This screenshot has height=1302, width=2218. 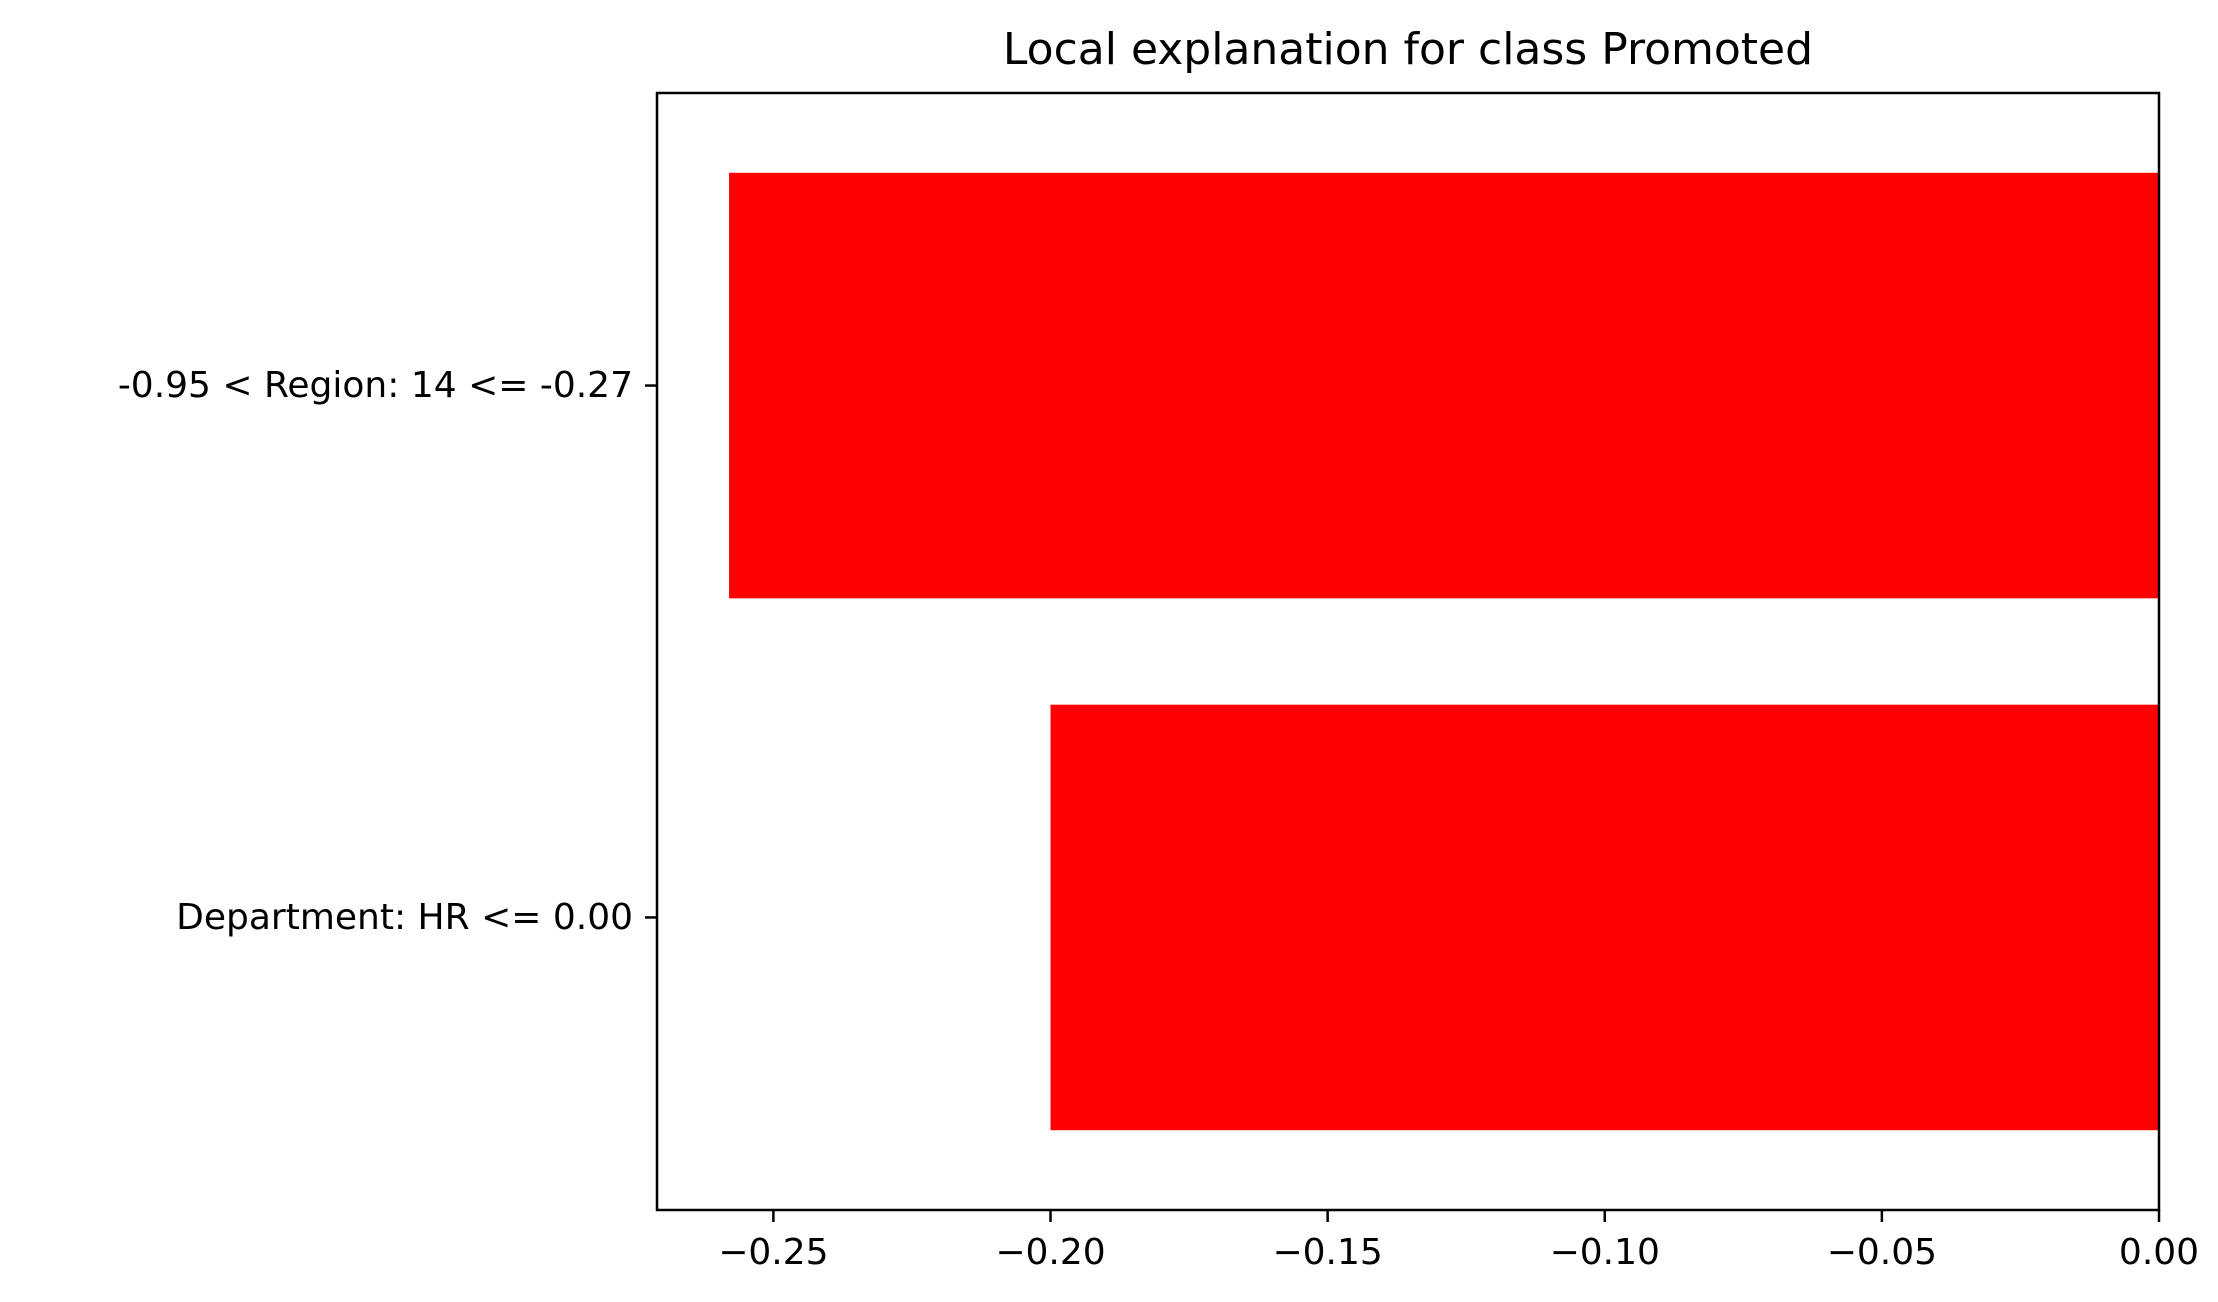 What do you see at coordinates (1882, 1252) in the screenshot?
I see `x-tick-label: −0.05` at bounding box center [1882, 1252].